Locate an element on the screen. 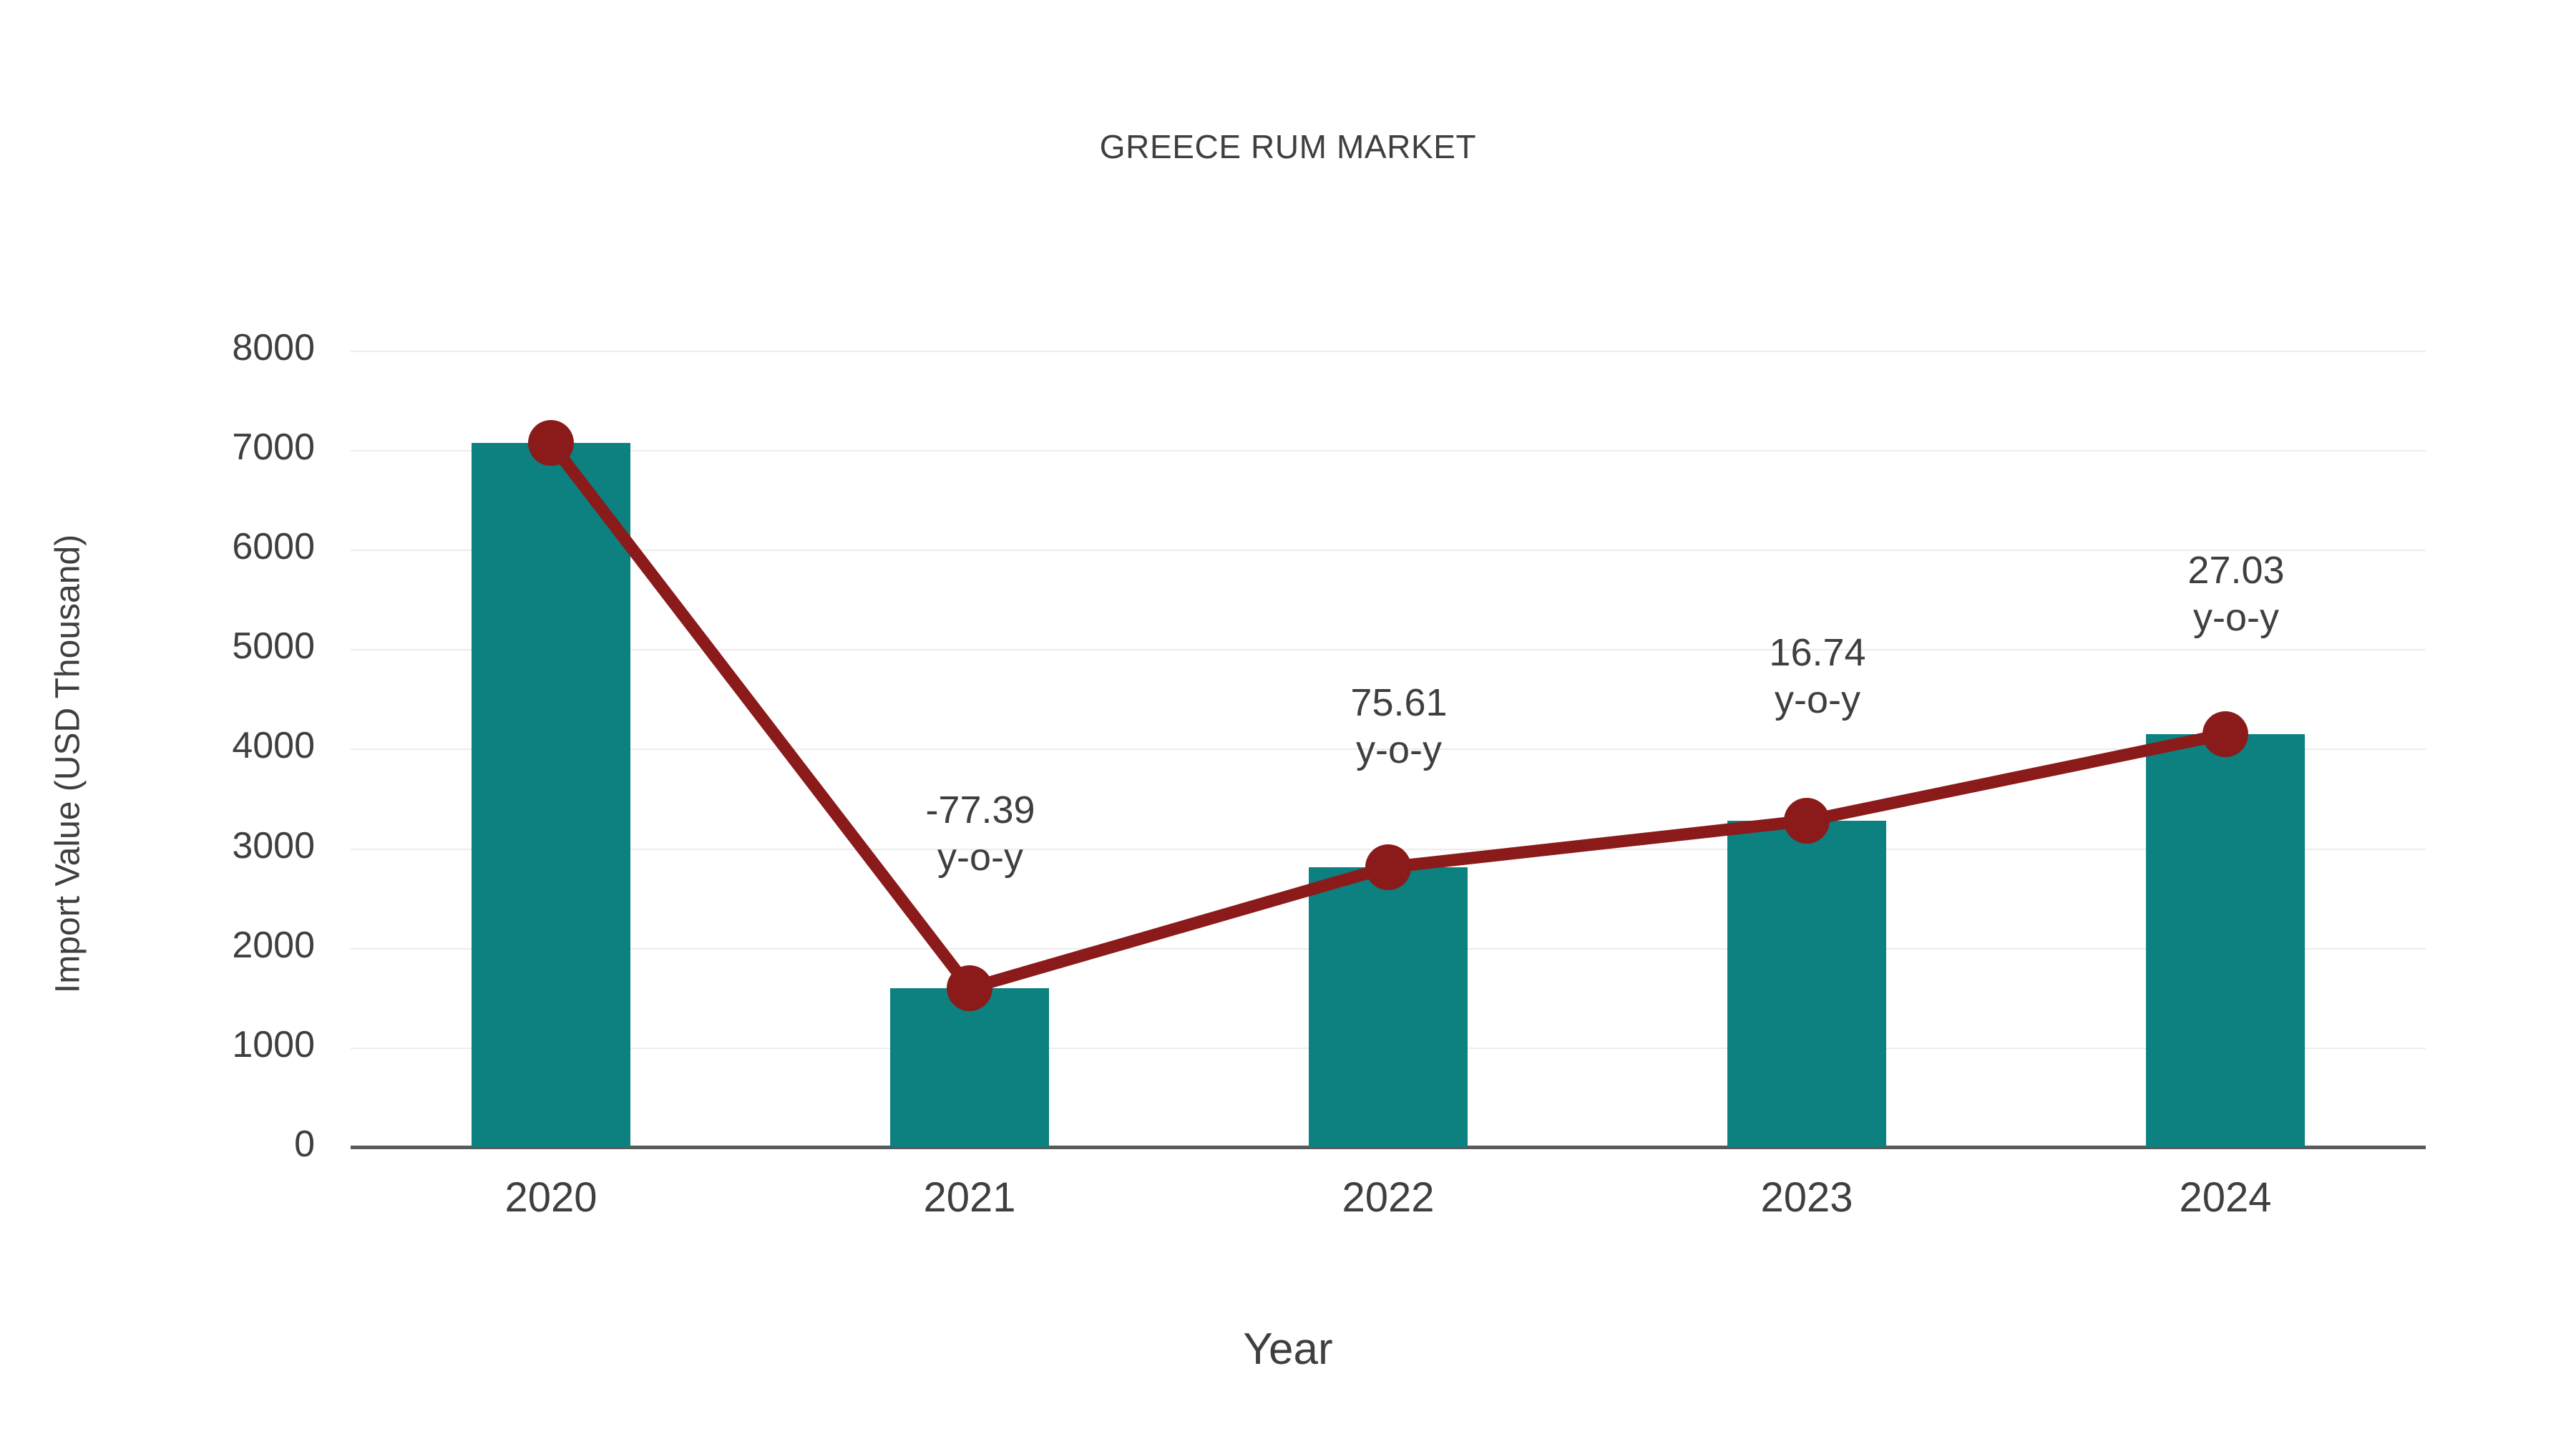 This screenshot has height=1449, width=2576. marker-2024 is located at coordinates (2225, 734).